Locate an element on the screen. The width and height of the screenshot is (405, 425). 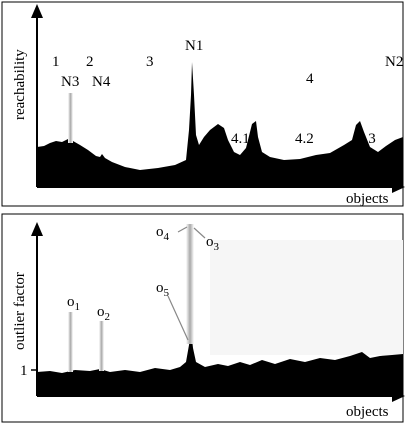
object-label-o2: o2 is located at coordinates (103, 313).